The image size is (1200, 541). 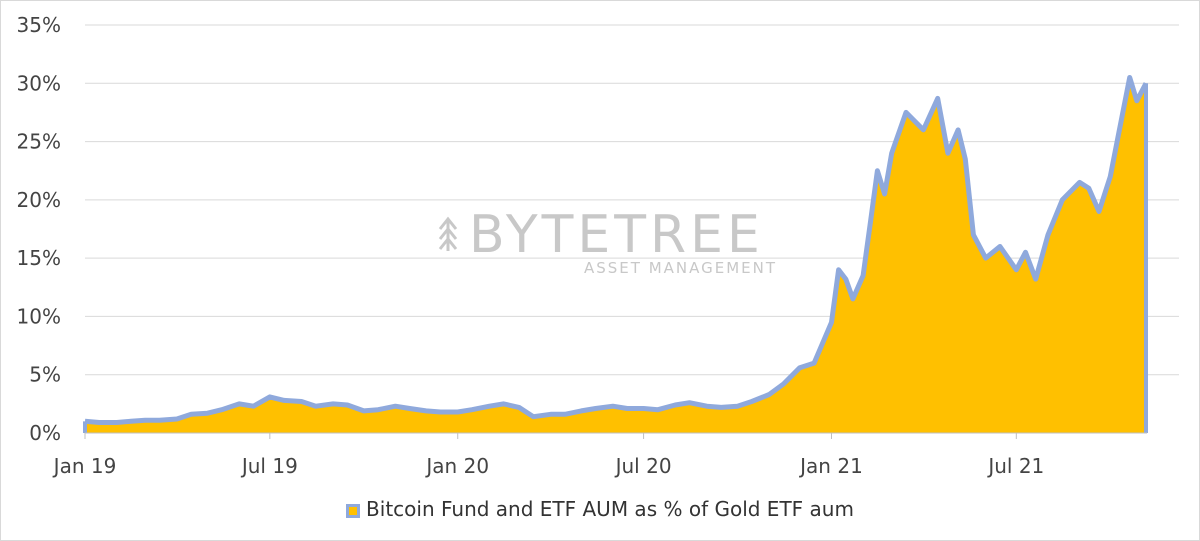 What do you see at coordinates (616, 235) in the screenshot?
I see `watermark-brand: BYTETREE` at bounding box center [616, 235].